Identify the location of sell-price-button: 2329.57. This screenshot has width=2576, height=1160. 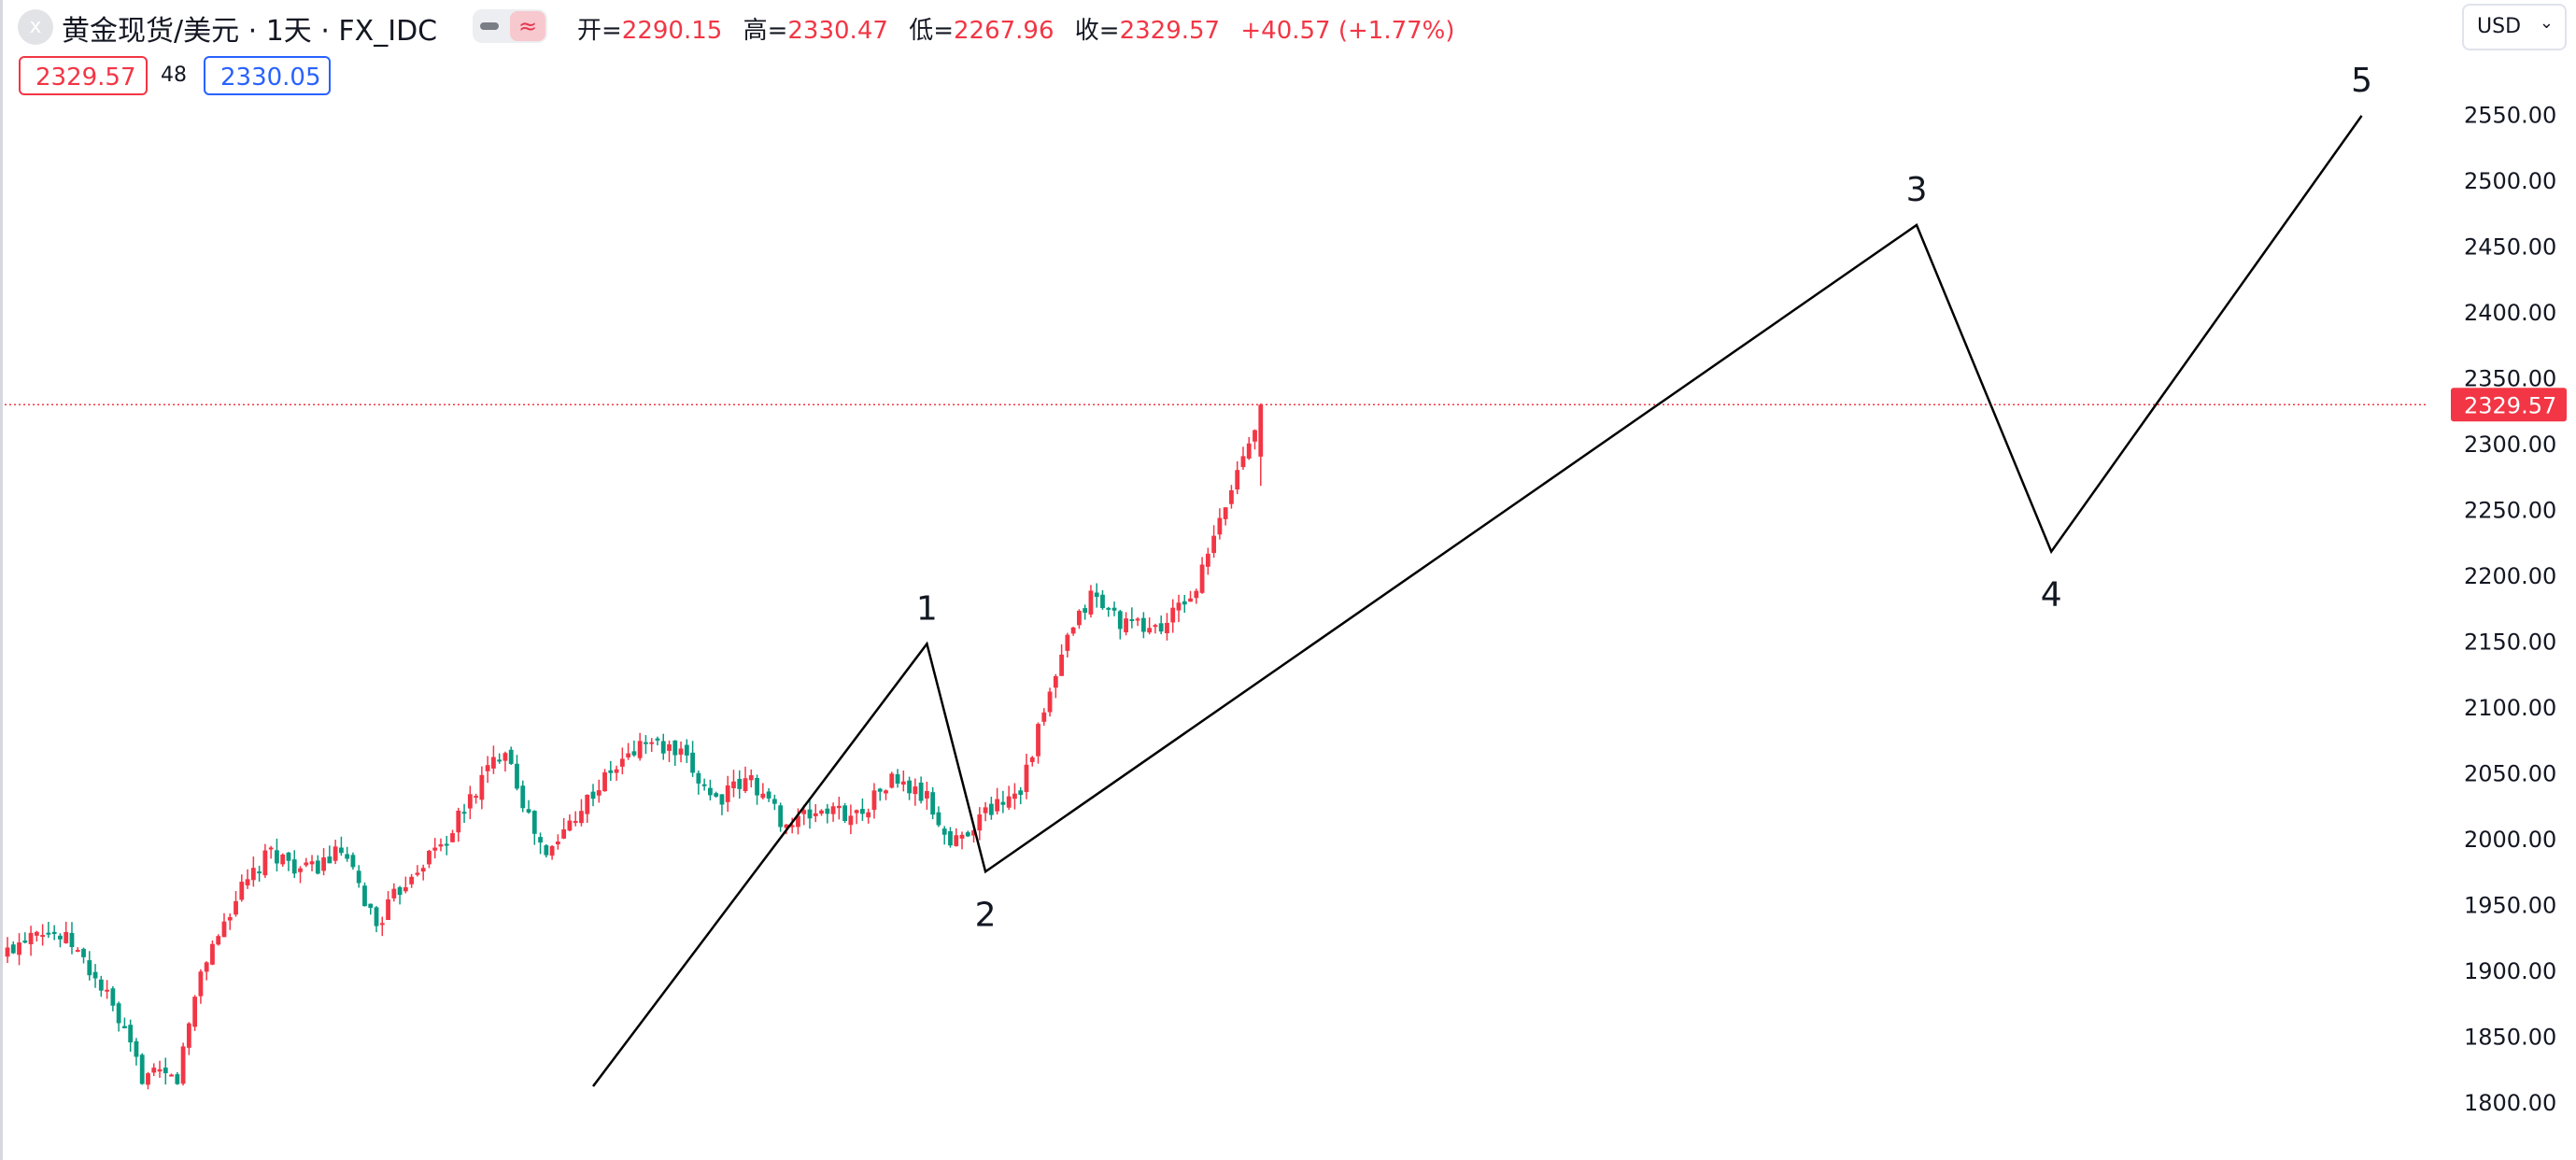
(83, 76).